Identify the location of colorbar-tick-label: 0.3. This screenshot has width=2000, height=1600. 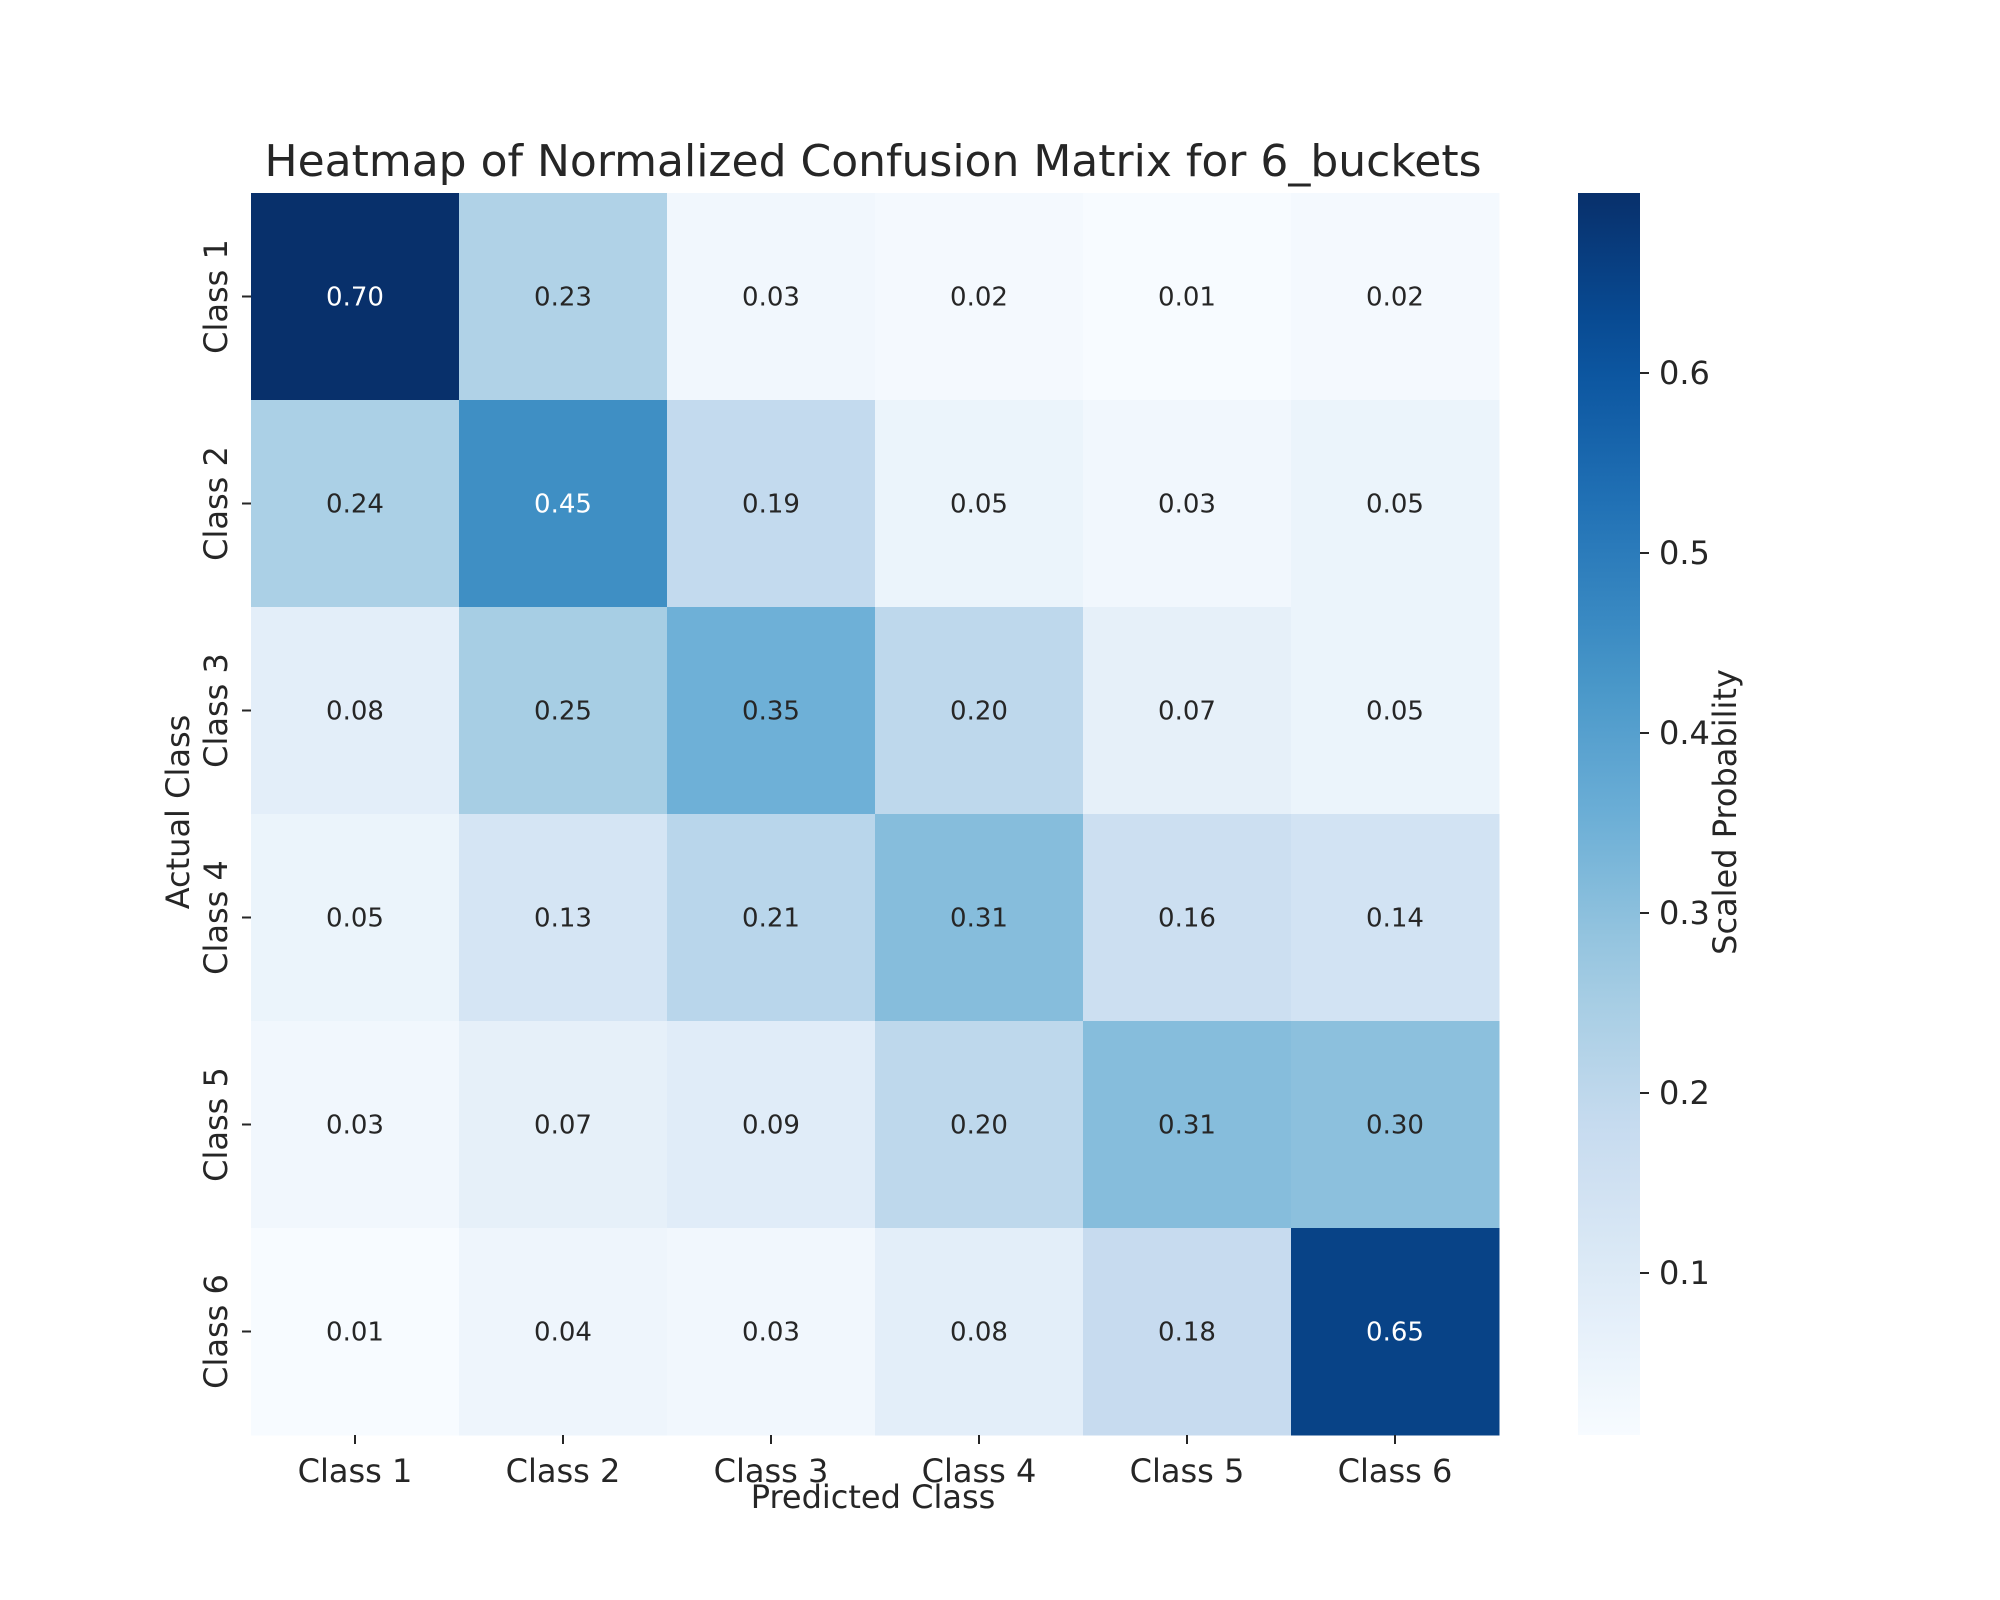
(1684, 913).